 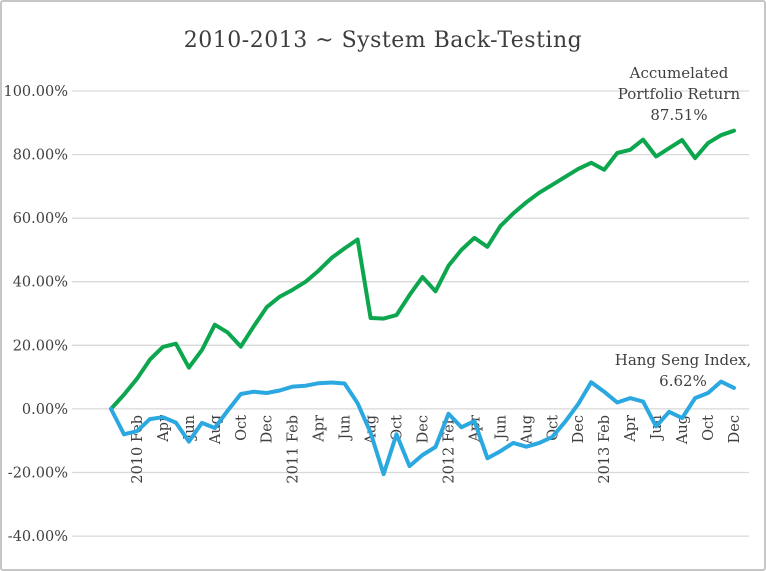 What do you see at coordinates (679, 115) in the screenshot?
I see `annotation-portfolio-return-value: 87.51%` at bounding box center [679, 115].